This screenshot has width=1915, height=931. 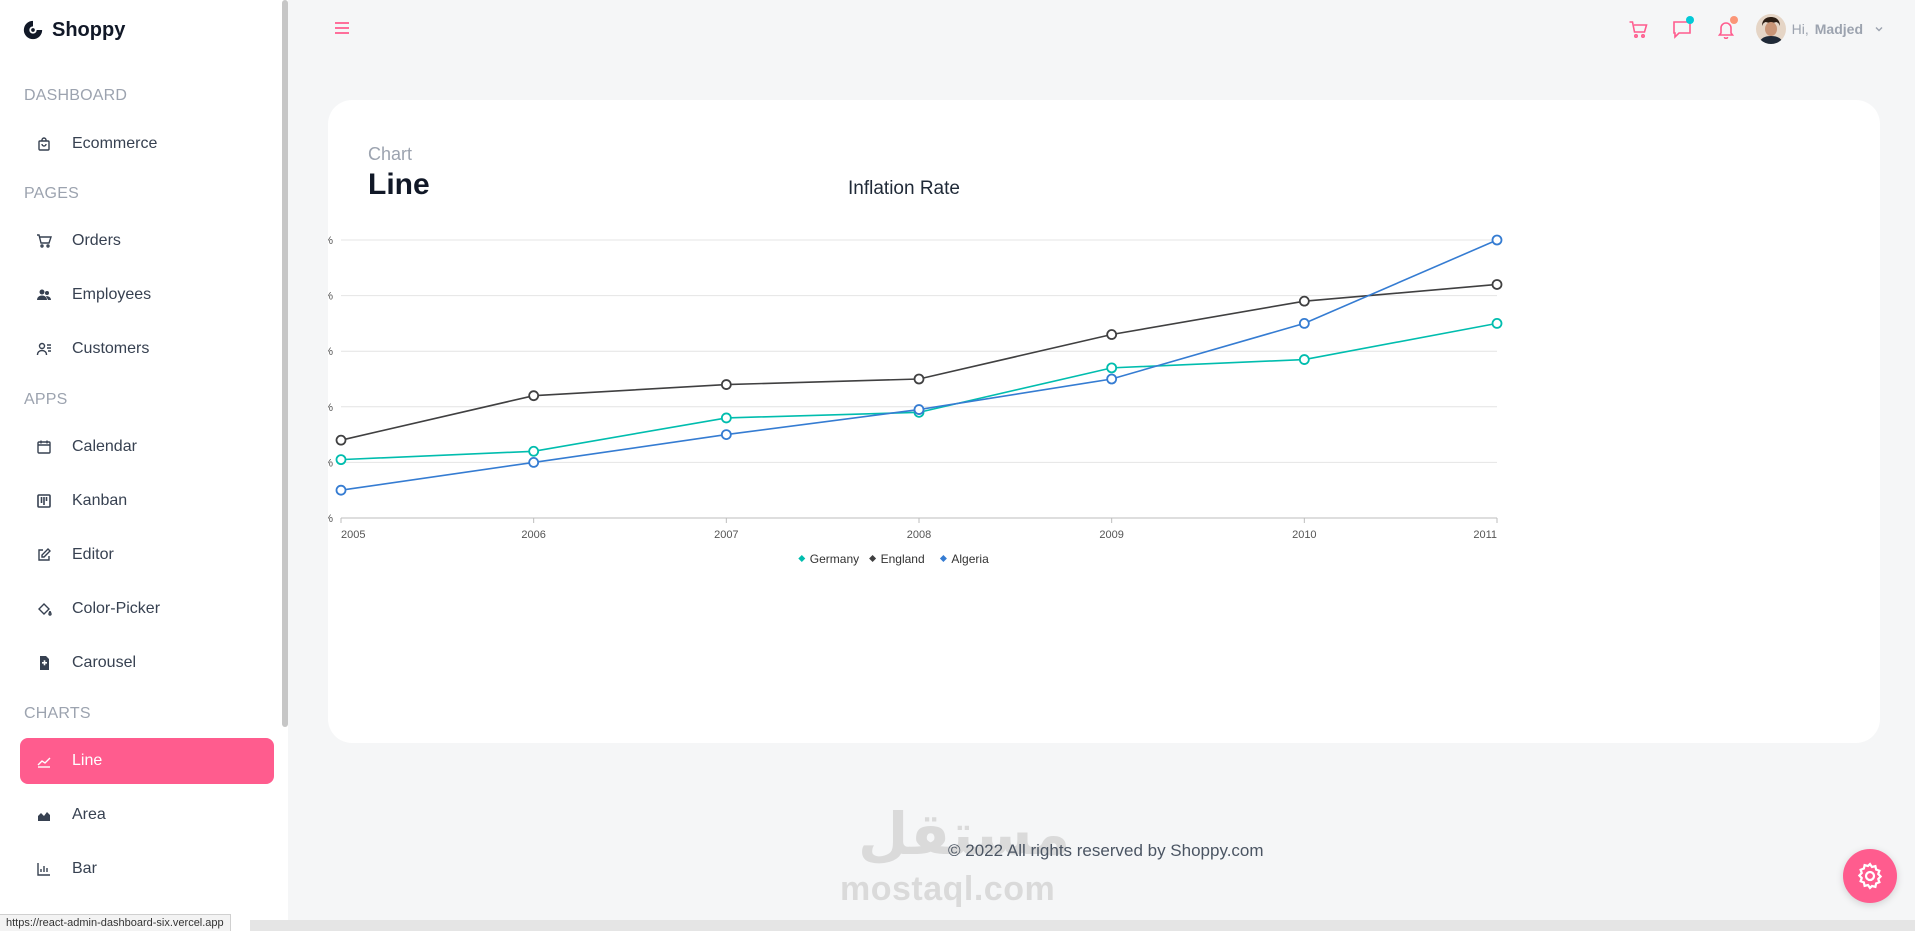 What do you see at coordinates (147, 241) in the screenshot?
I see `sidebar-item-orders: Orders` at bounding box center [147, 241].